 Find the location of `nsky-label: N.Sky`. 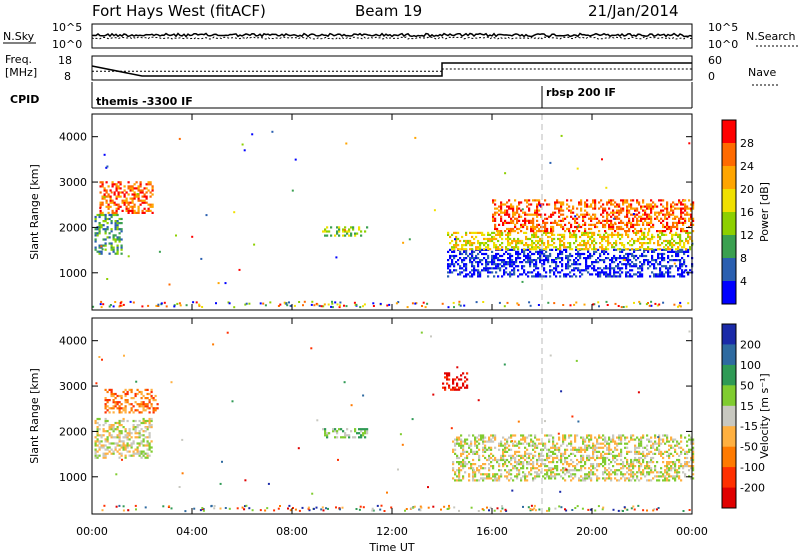

nsky-label: N.Sky is located at coordinates (19, 36).